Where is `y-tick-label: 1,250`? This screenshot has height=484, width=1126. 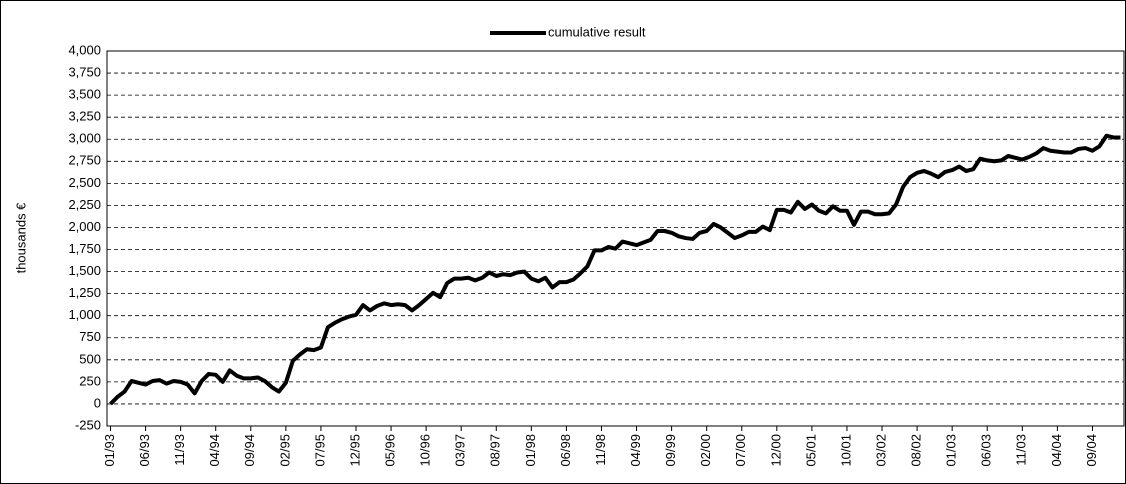
y-tick-label: 1,250 is located at coordinates (84, 292).